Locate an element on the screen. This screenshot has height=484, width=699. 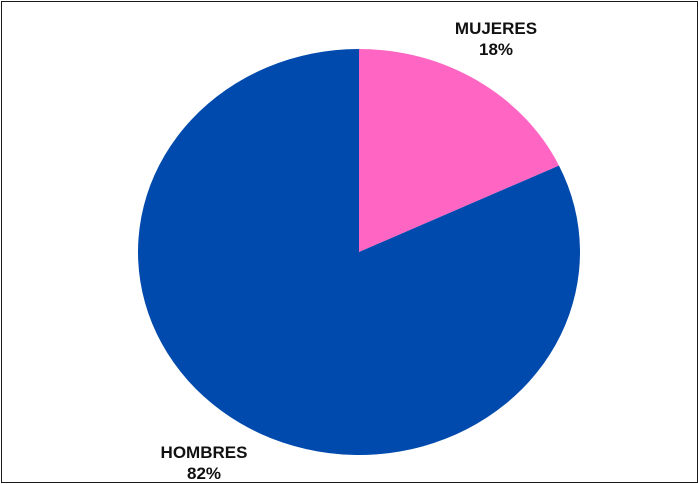
slice-percent-hombres: 82% is located at coordinates (204, 473).